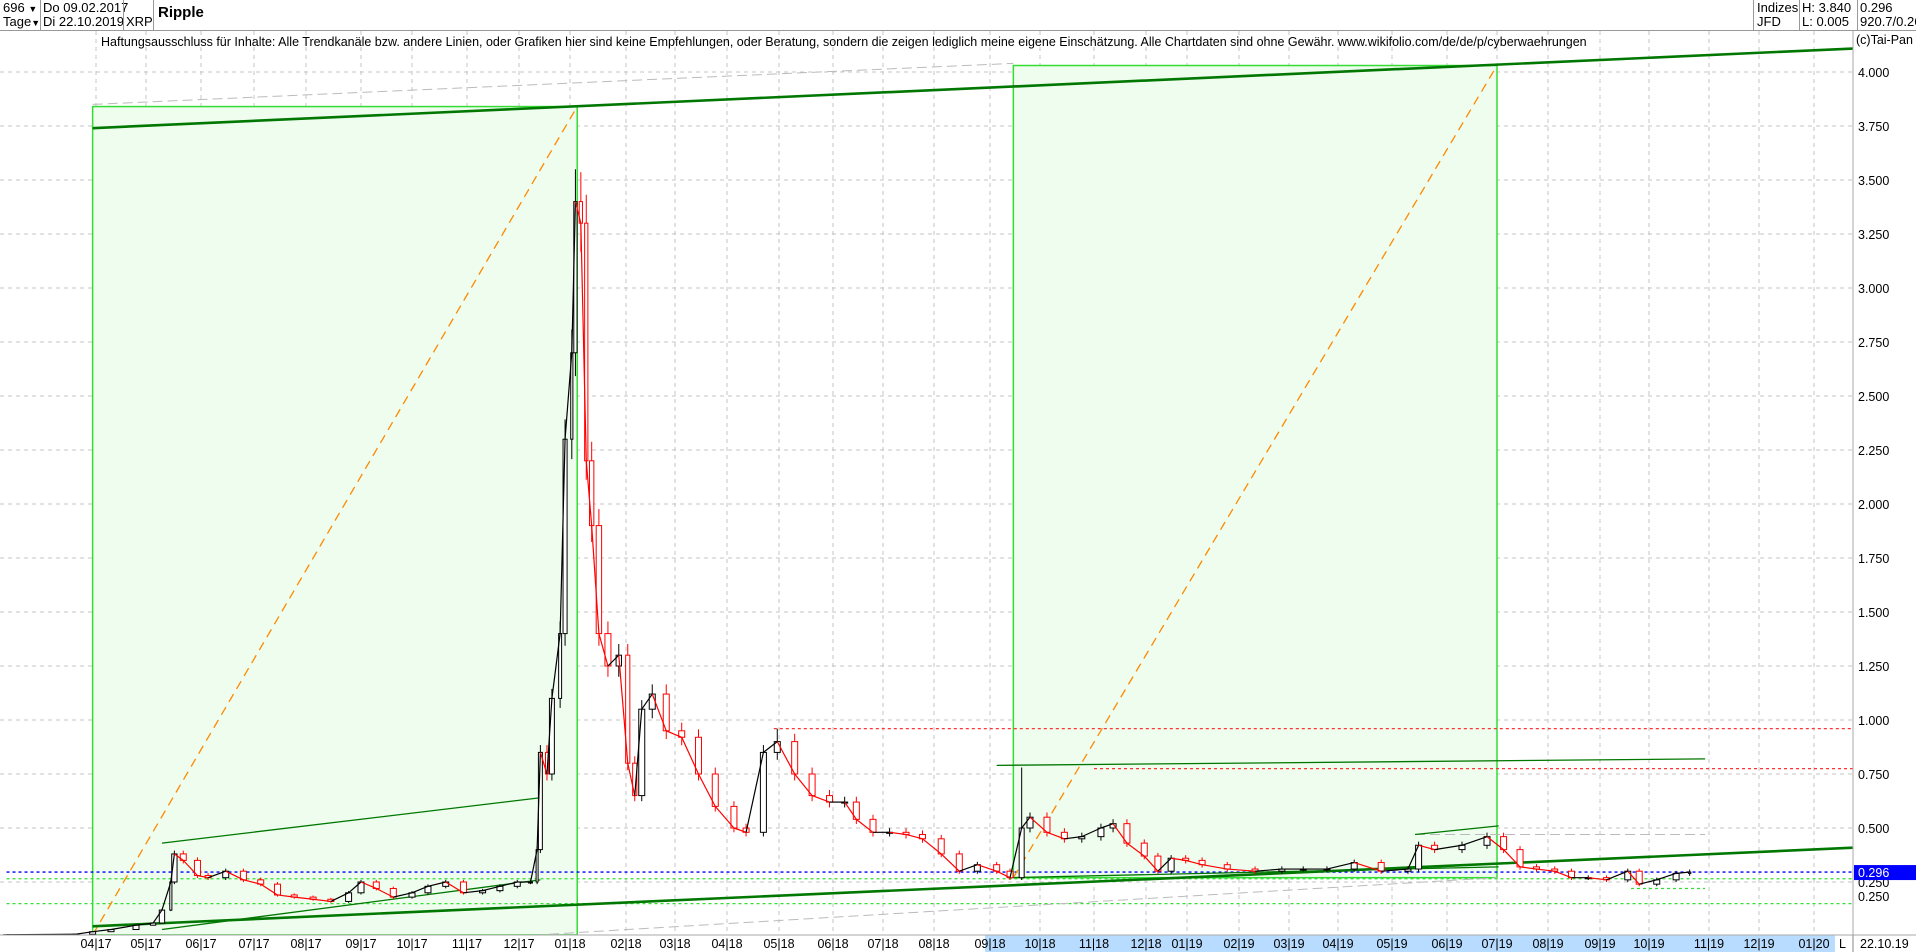  Describe the element at coordinates (1778, 7) in the screenshot. I see `source-index: Indizes` at that location.